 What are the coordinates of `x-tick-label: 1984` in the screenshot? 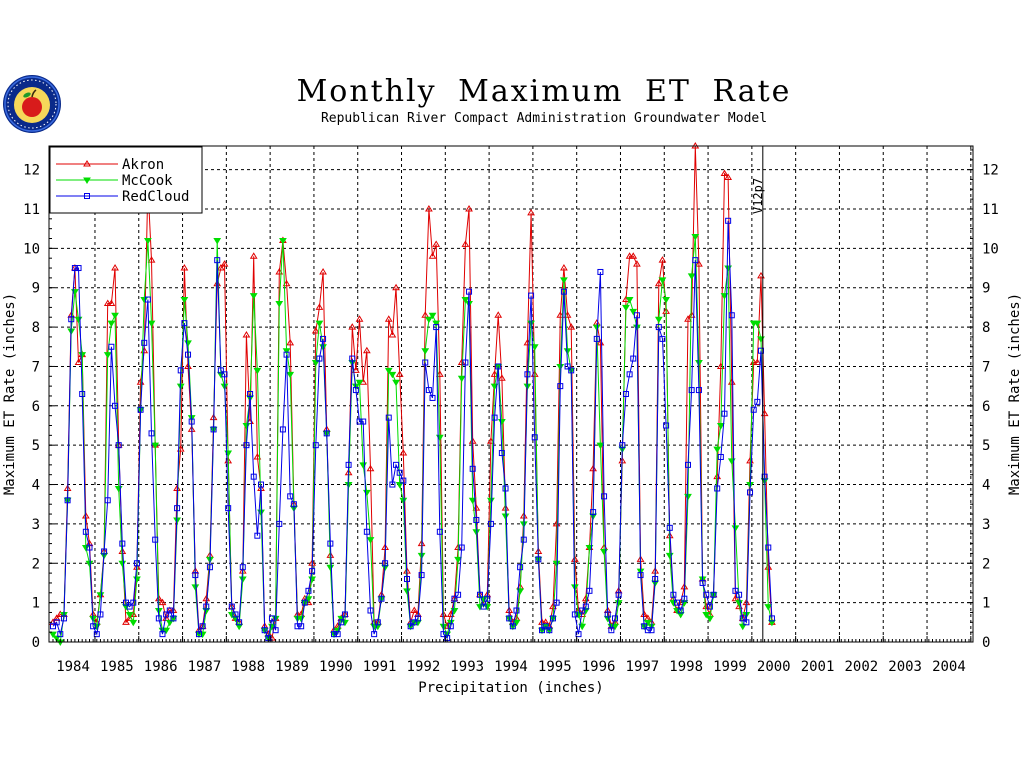 It's located at (73, 667).